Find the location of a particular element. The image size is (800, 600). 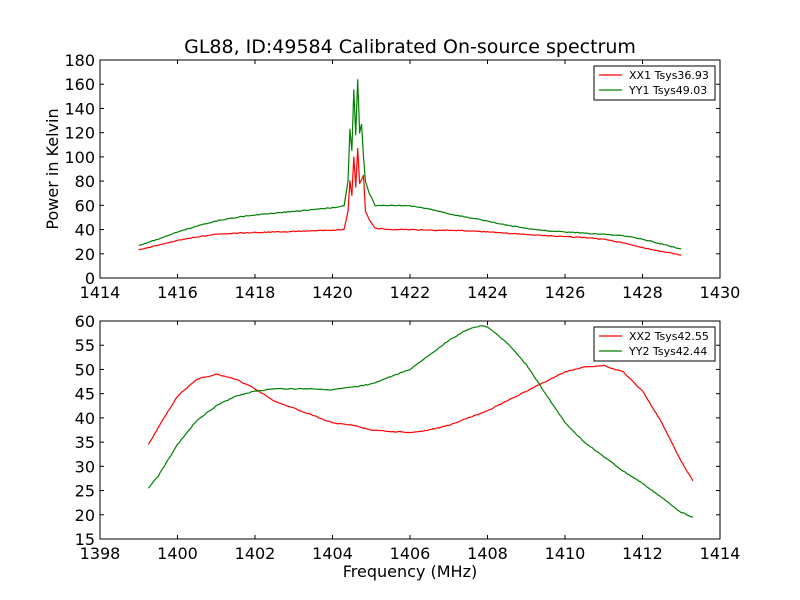

y-tick-label: 160 is located at coordinates (79, 84).